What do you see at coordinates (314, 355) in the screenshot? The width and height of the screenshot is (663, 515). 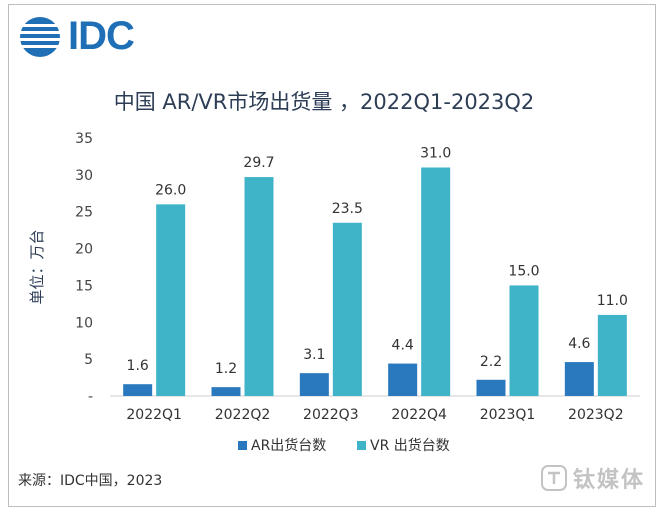 I see `ar-data-label: 3.1` at bounding box center [314, 355].